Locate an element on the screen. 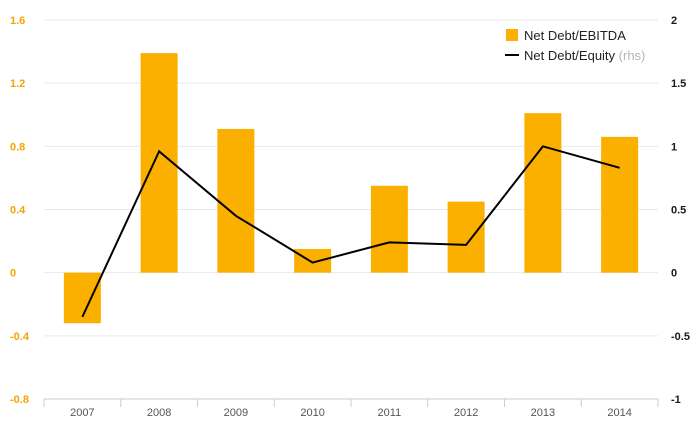 Image resolution: width=700 pixels, height=433 pixels. legend-swatch-net-debt-ebitda is located at coordinates (512, 35).